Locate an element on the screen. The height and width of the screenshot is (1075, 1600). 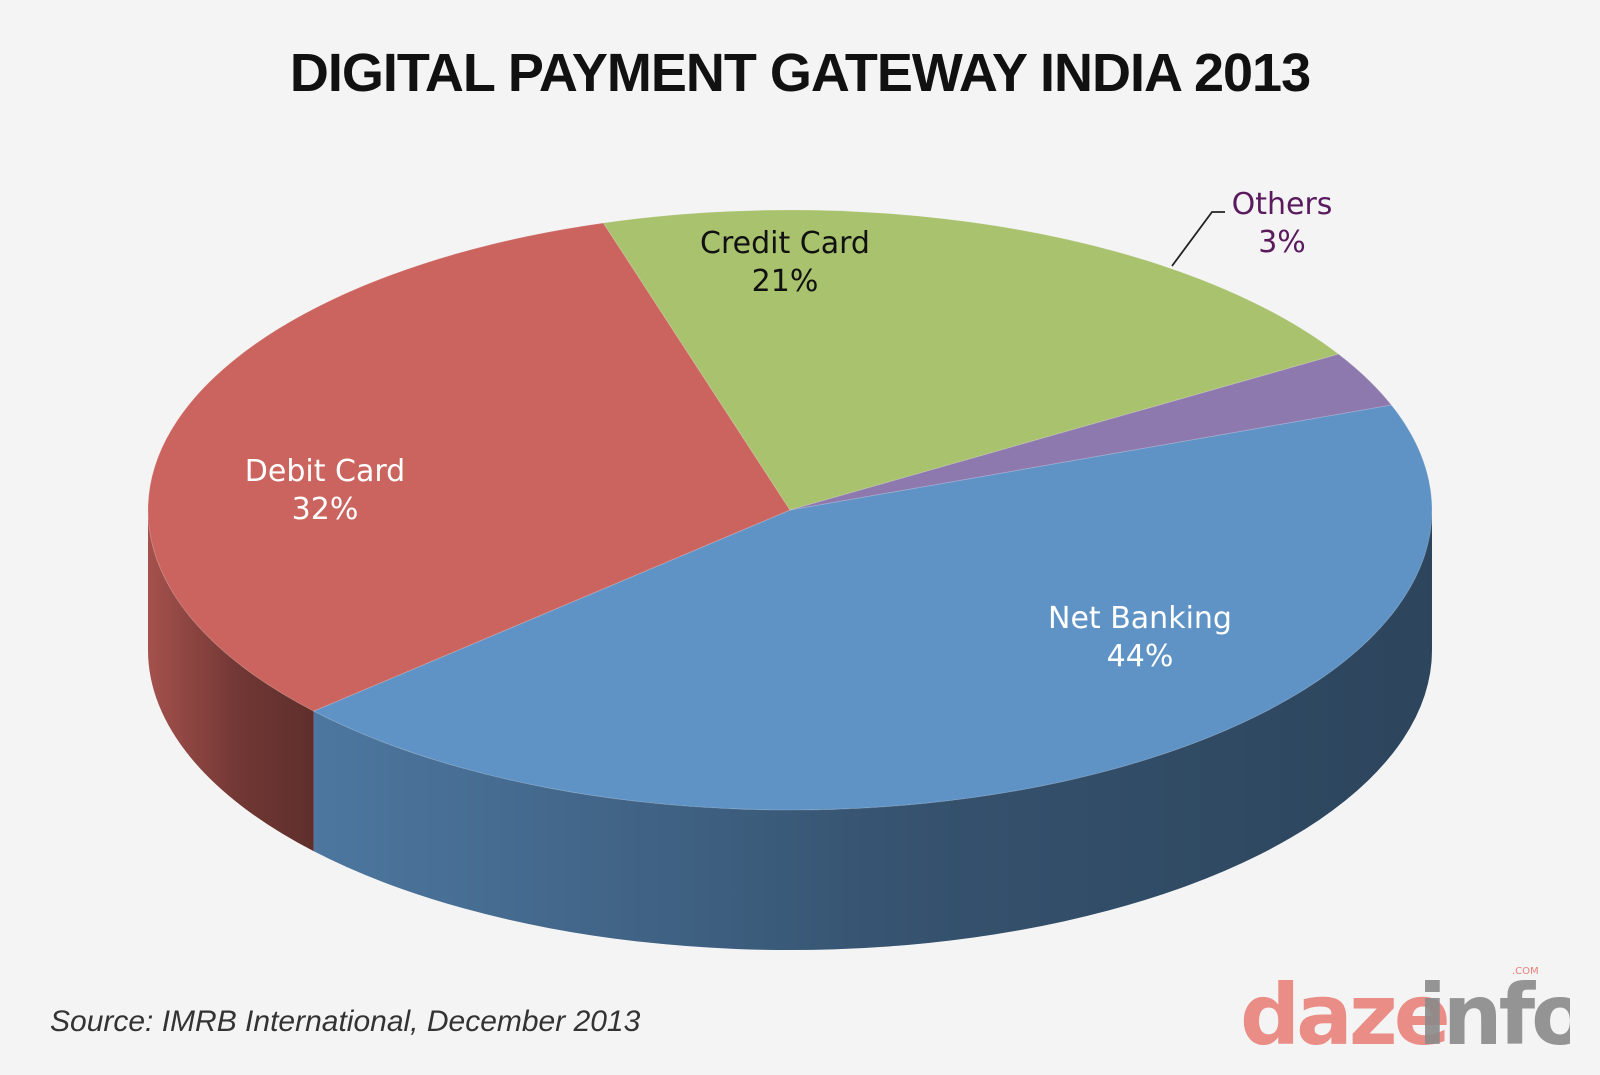
leader-line-others is located at coordinates (1198, 239).